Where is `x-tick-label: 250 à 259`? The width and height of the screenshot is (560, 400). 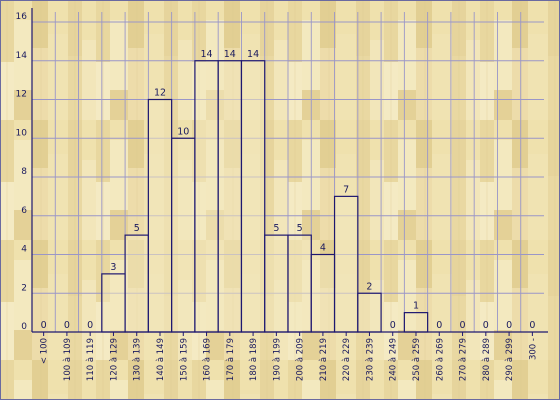 x-tick-label: 250 à 259 is located at coordinates (417, 359).